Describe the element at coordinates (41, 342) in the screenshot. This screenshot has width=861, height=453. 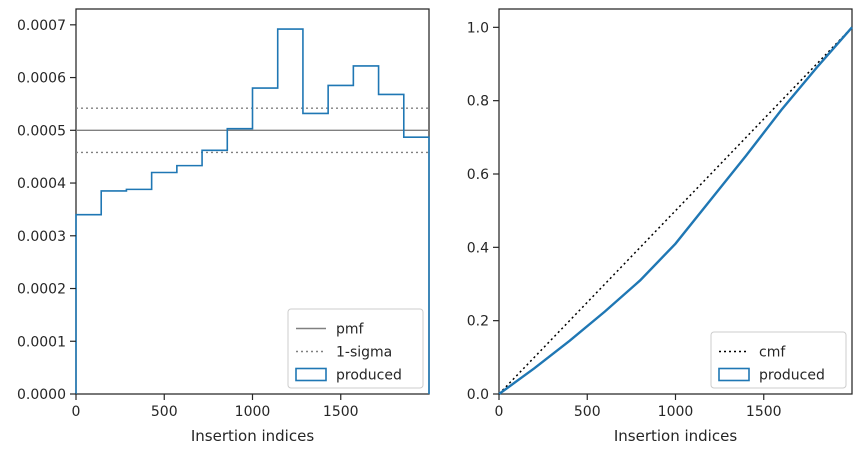
I see `y-tick-label: 0.0001` at that location.